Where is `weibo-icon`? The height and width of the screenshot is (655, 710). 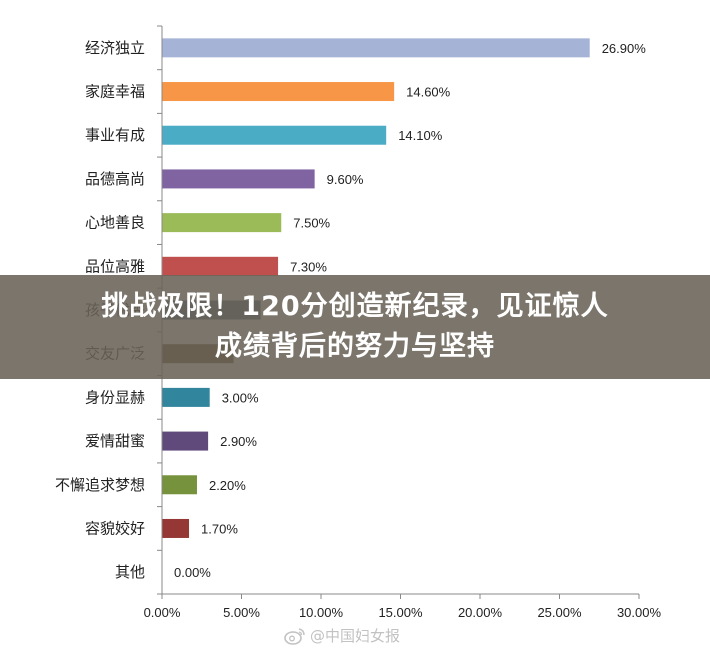
weibo-icon is located at coordinates (294, 636).